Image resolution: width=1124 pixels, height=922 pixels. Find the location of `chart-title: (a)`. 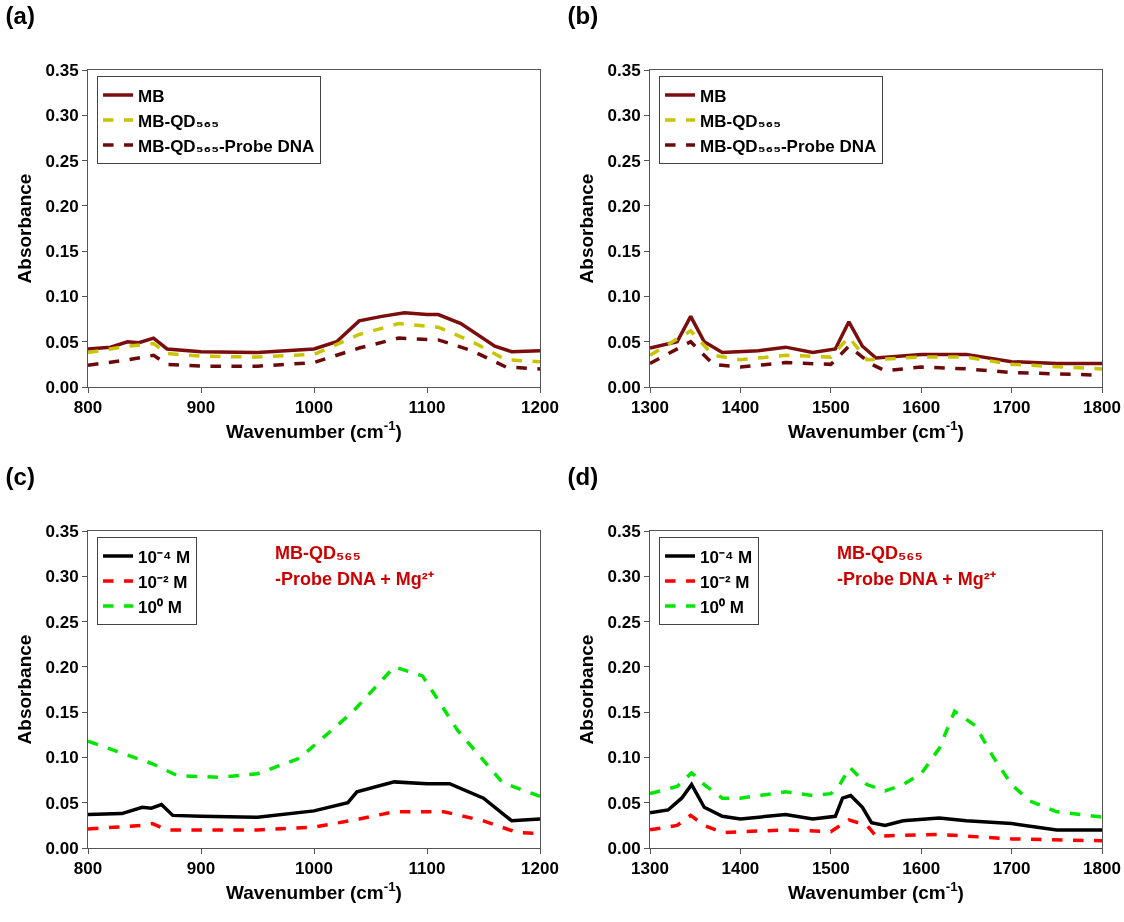

chart-title: (a) is located at coordinates (20, 15).